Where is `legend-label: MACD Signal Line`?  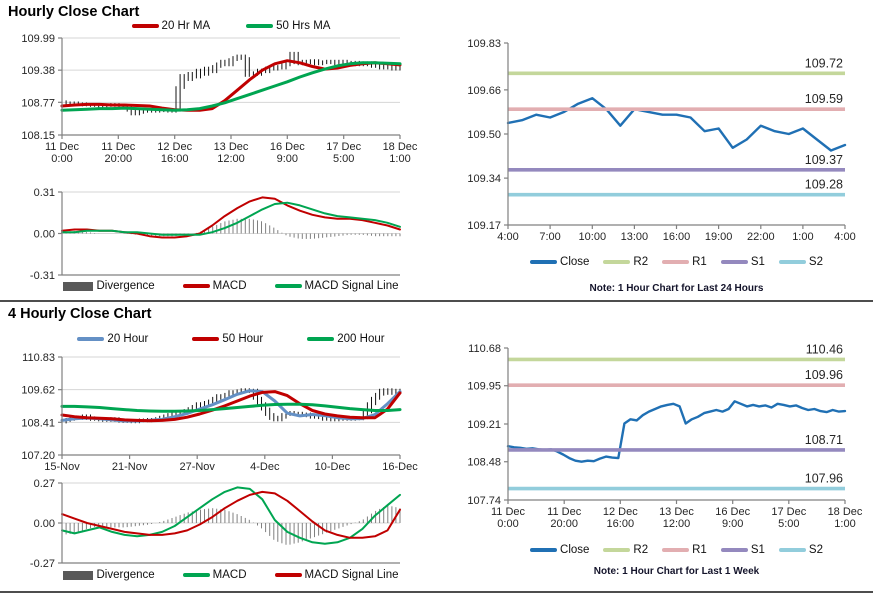 legend-label: MACD Signal Line is located at coordinates (351, 286).